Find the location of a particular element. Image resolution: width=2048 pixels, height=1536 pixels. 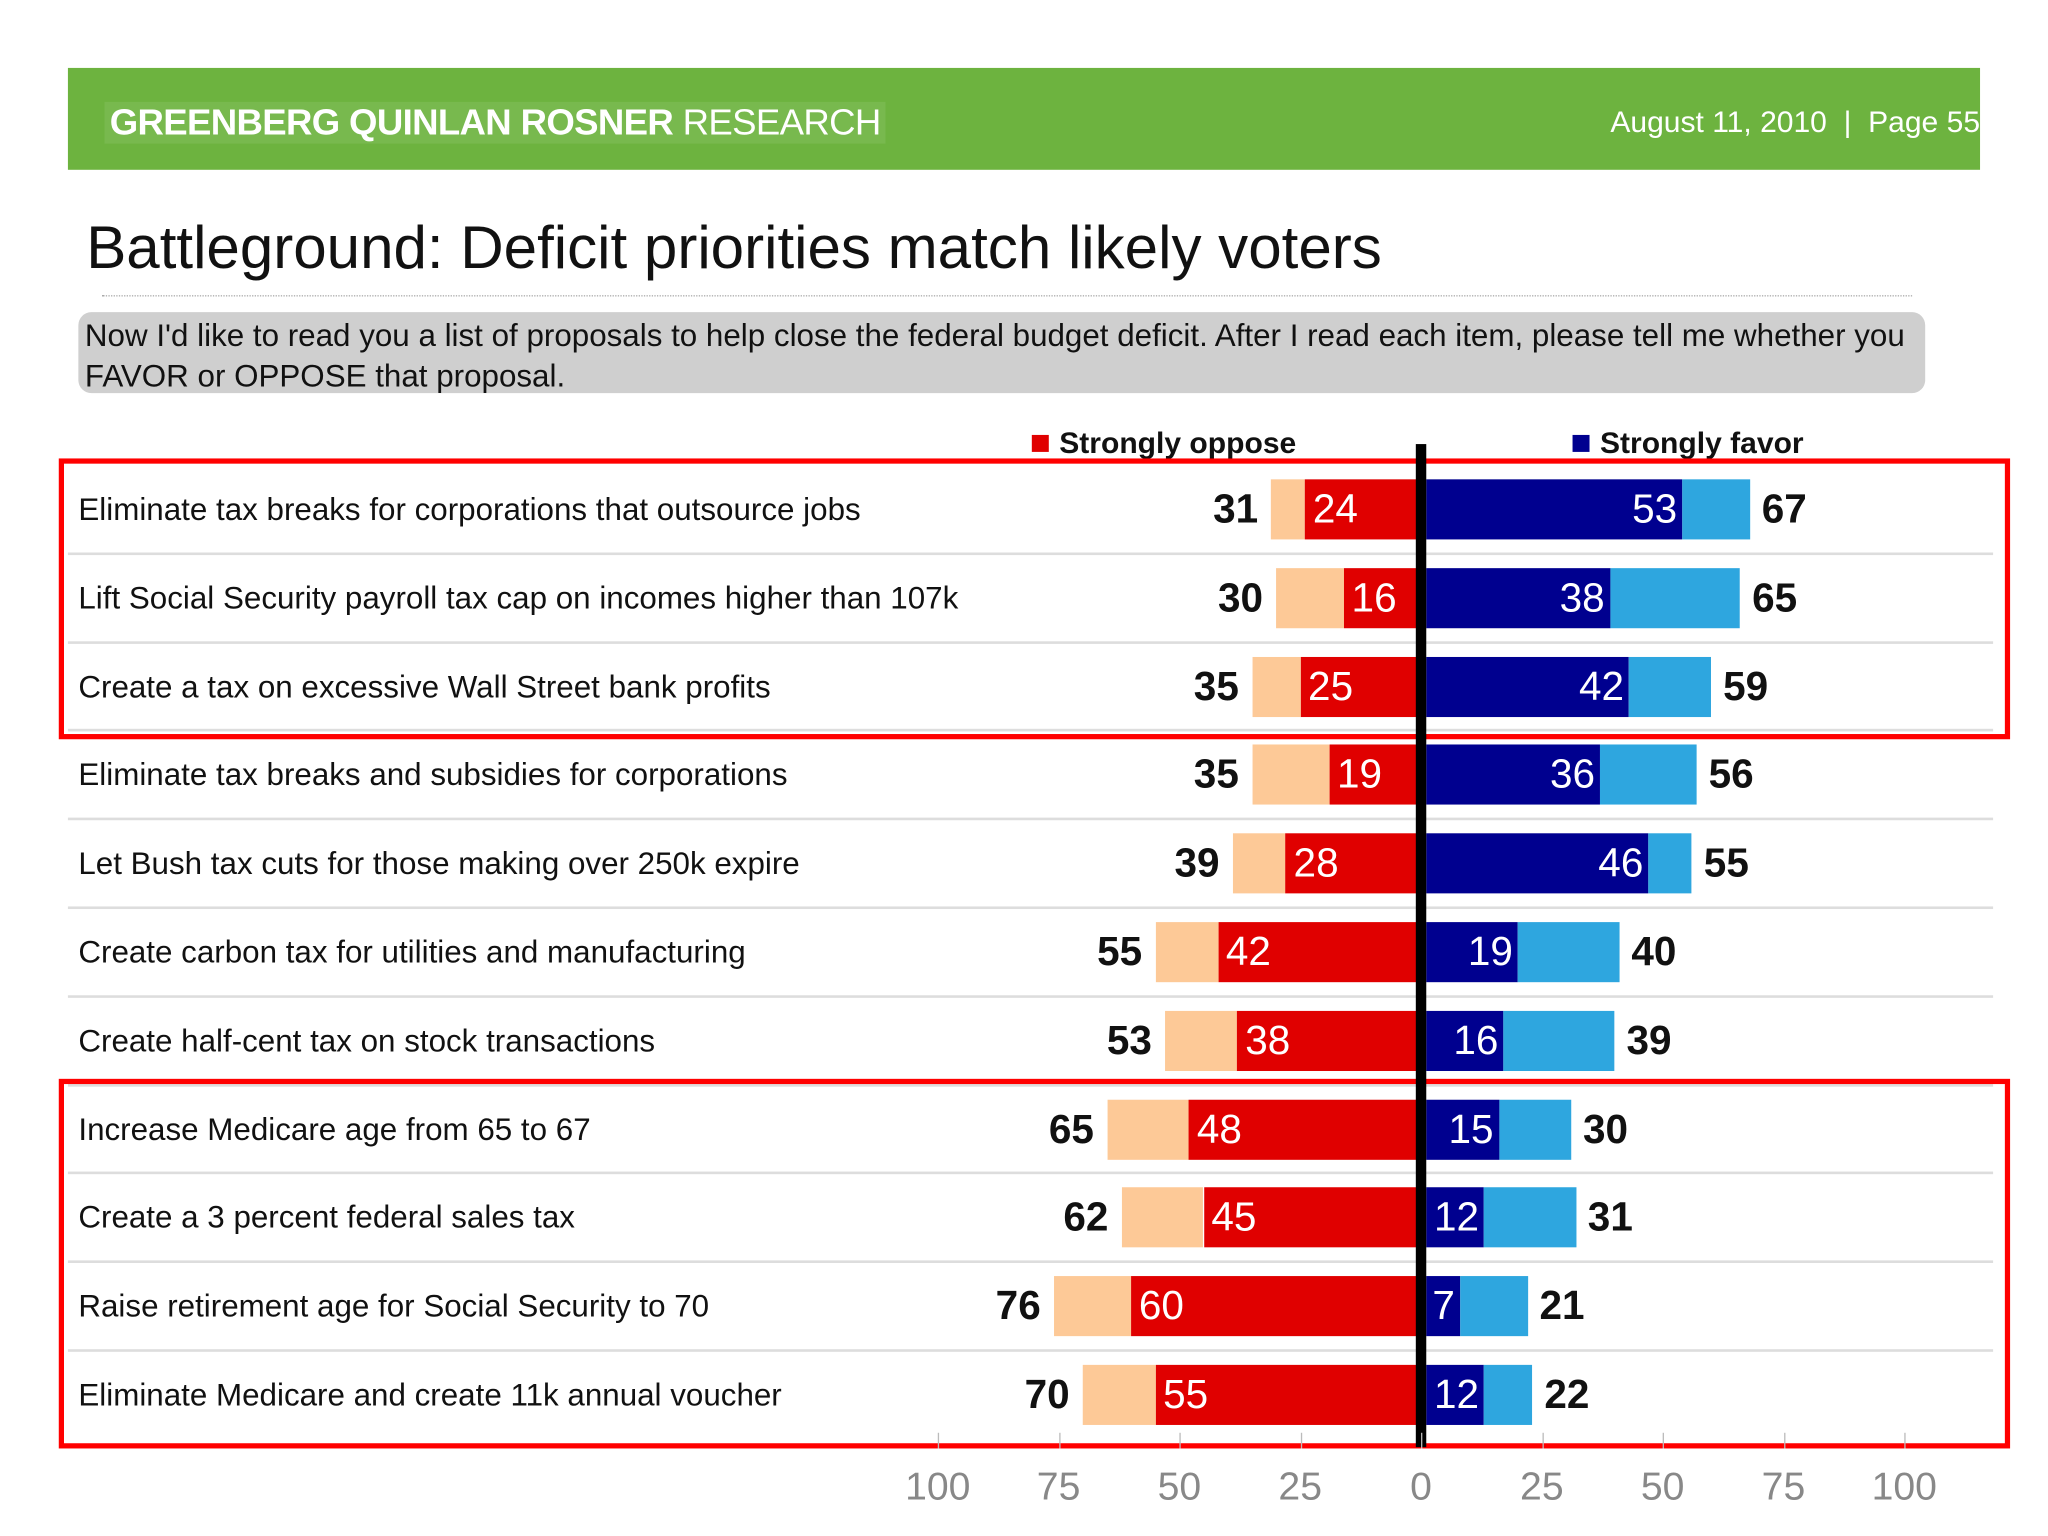

label-oppose-total: 70 is located at coordinates (1047, 1394).